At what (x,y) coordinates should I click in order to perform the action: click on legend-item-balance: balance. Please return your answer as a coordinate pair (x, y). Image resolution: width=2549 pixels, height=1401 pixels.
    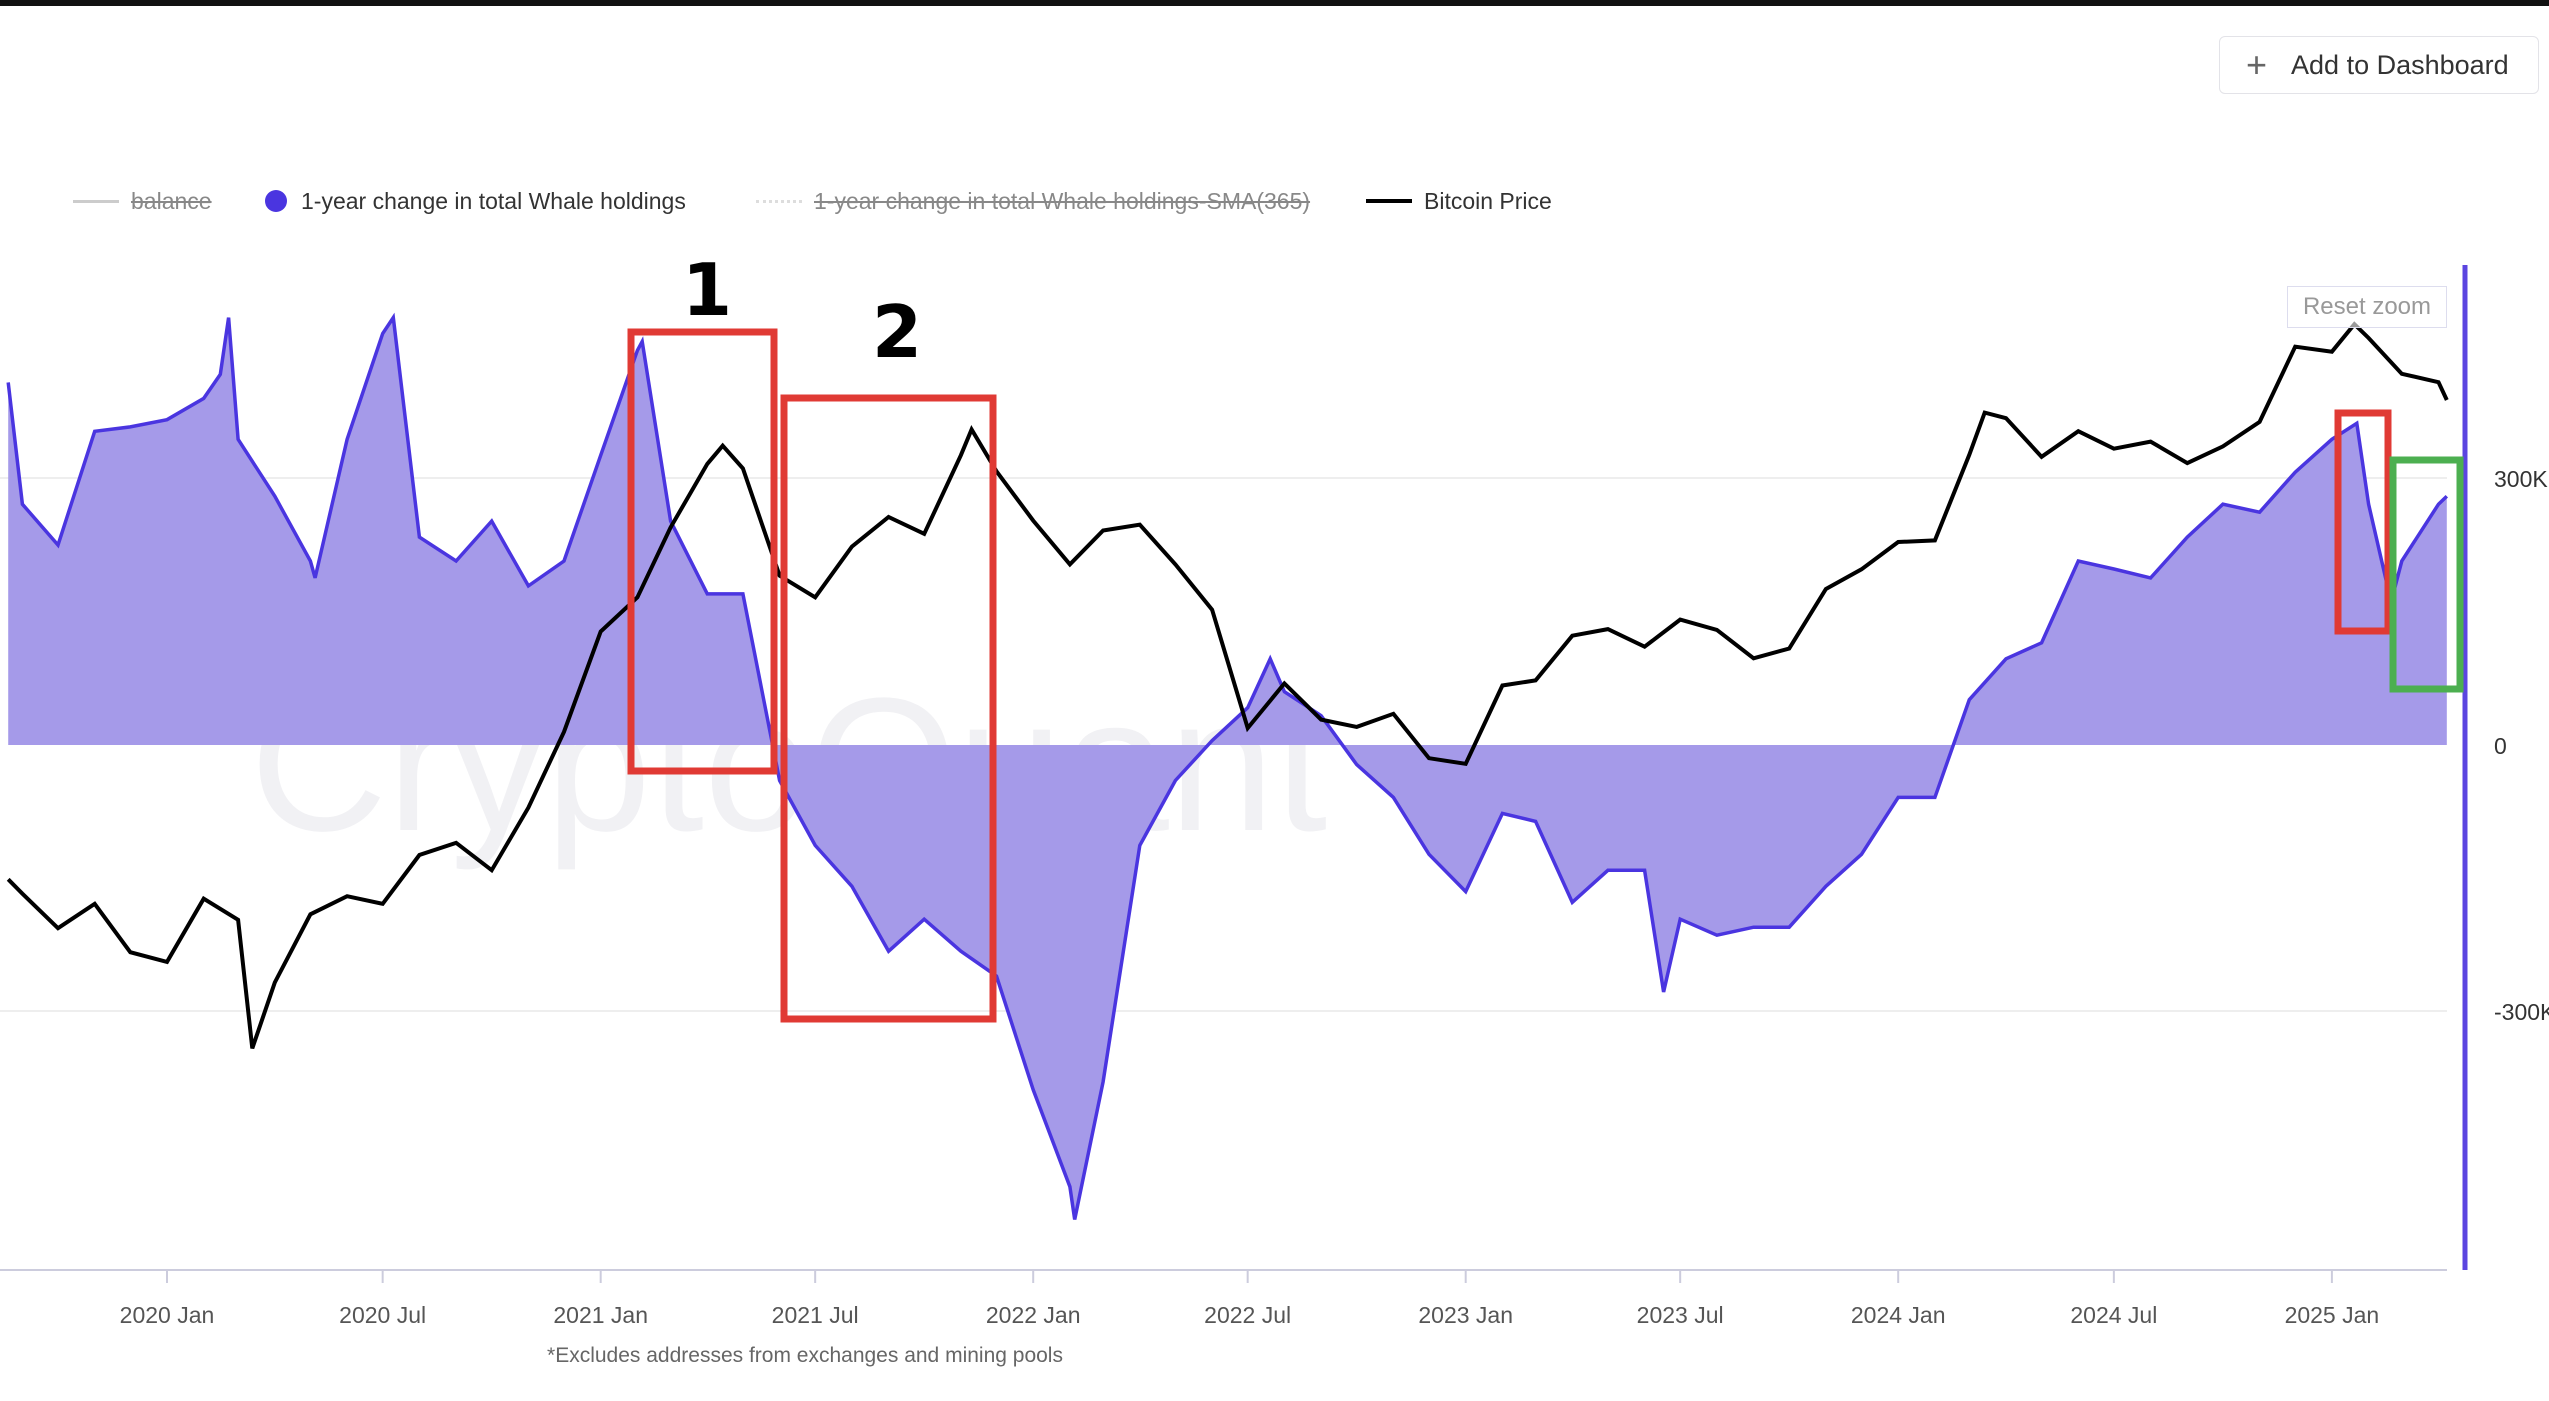
    Looking at the image, I should click on (142, 201).